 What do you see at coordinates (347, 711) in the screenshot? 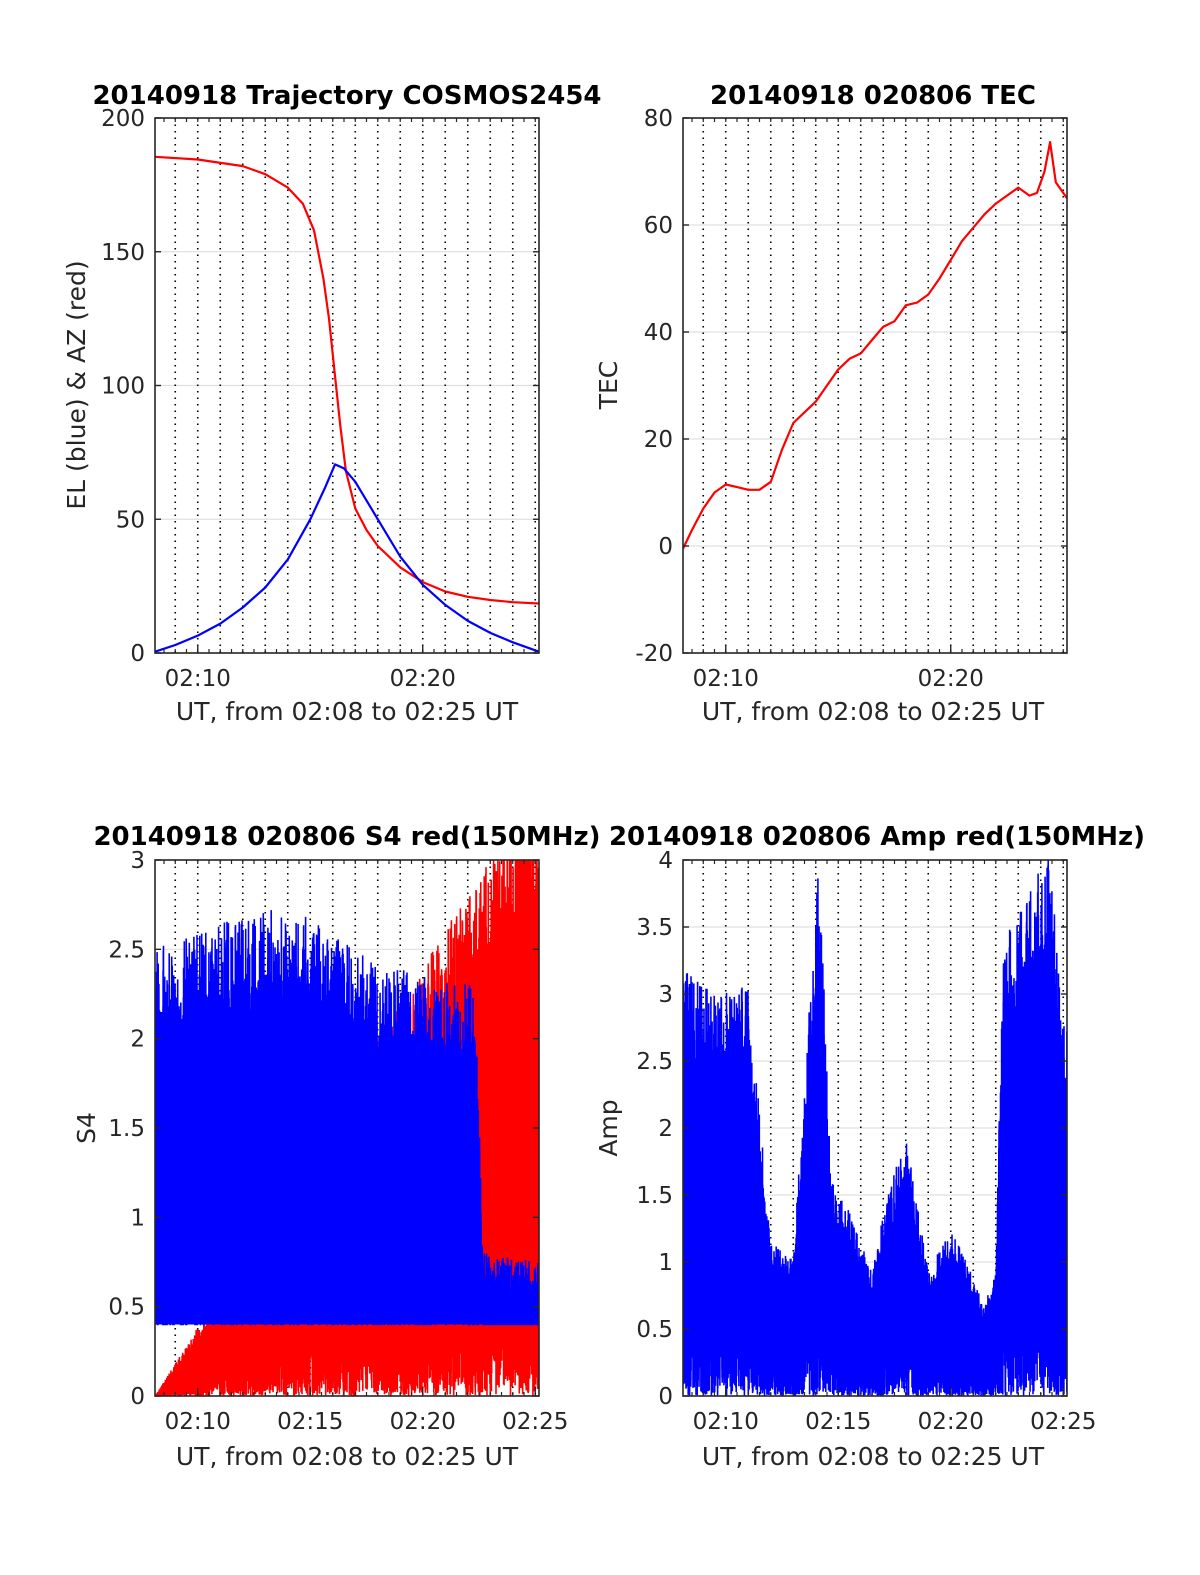
I see `trajectory-x-label: UT, from 02:08 to 02:25 UT` at bounding box center [347, 711].